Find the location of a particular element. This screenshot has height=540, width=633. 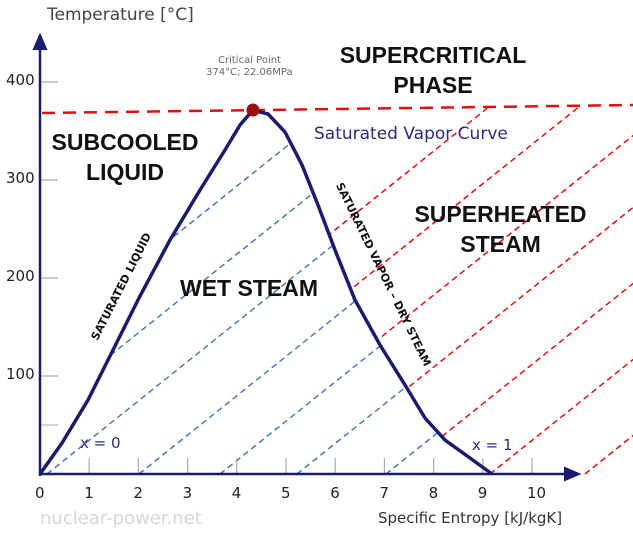

quality-x1-label: x = 1 is located at coordinates (492, 445).